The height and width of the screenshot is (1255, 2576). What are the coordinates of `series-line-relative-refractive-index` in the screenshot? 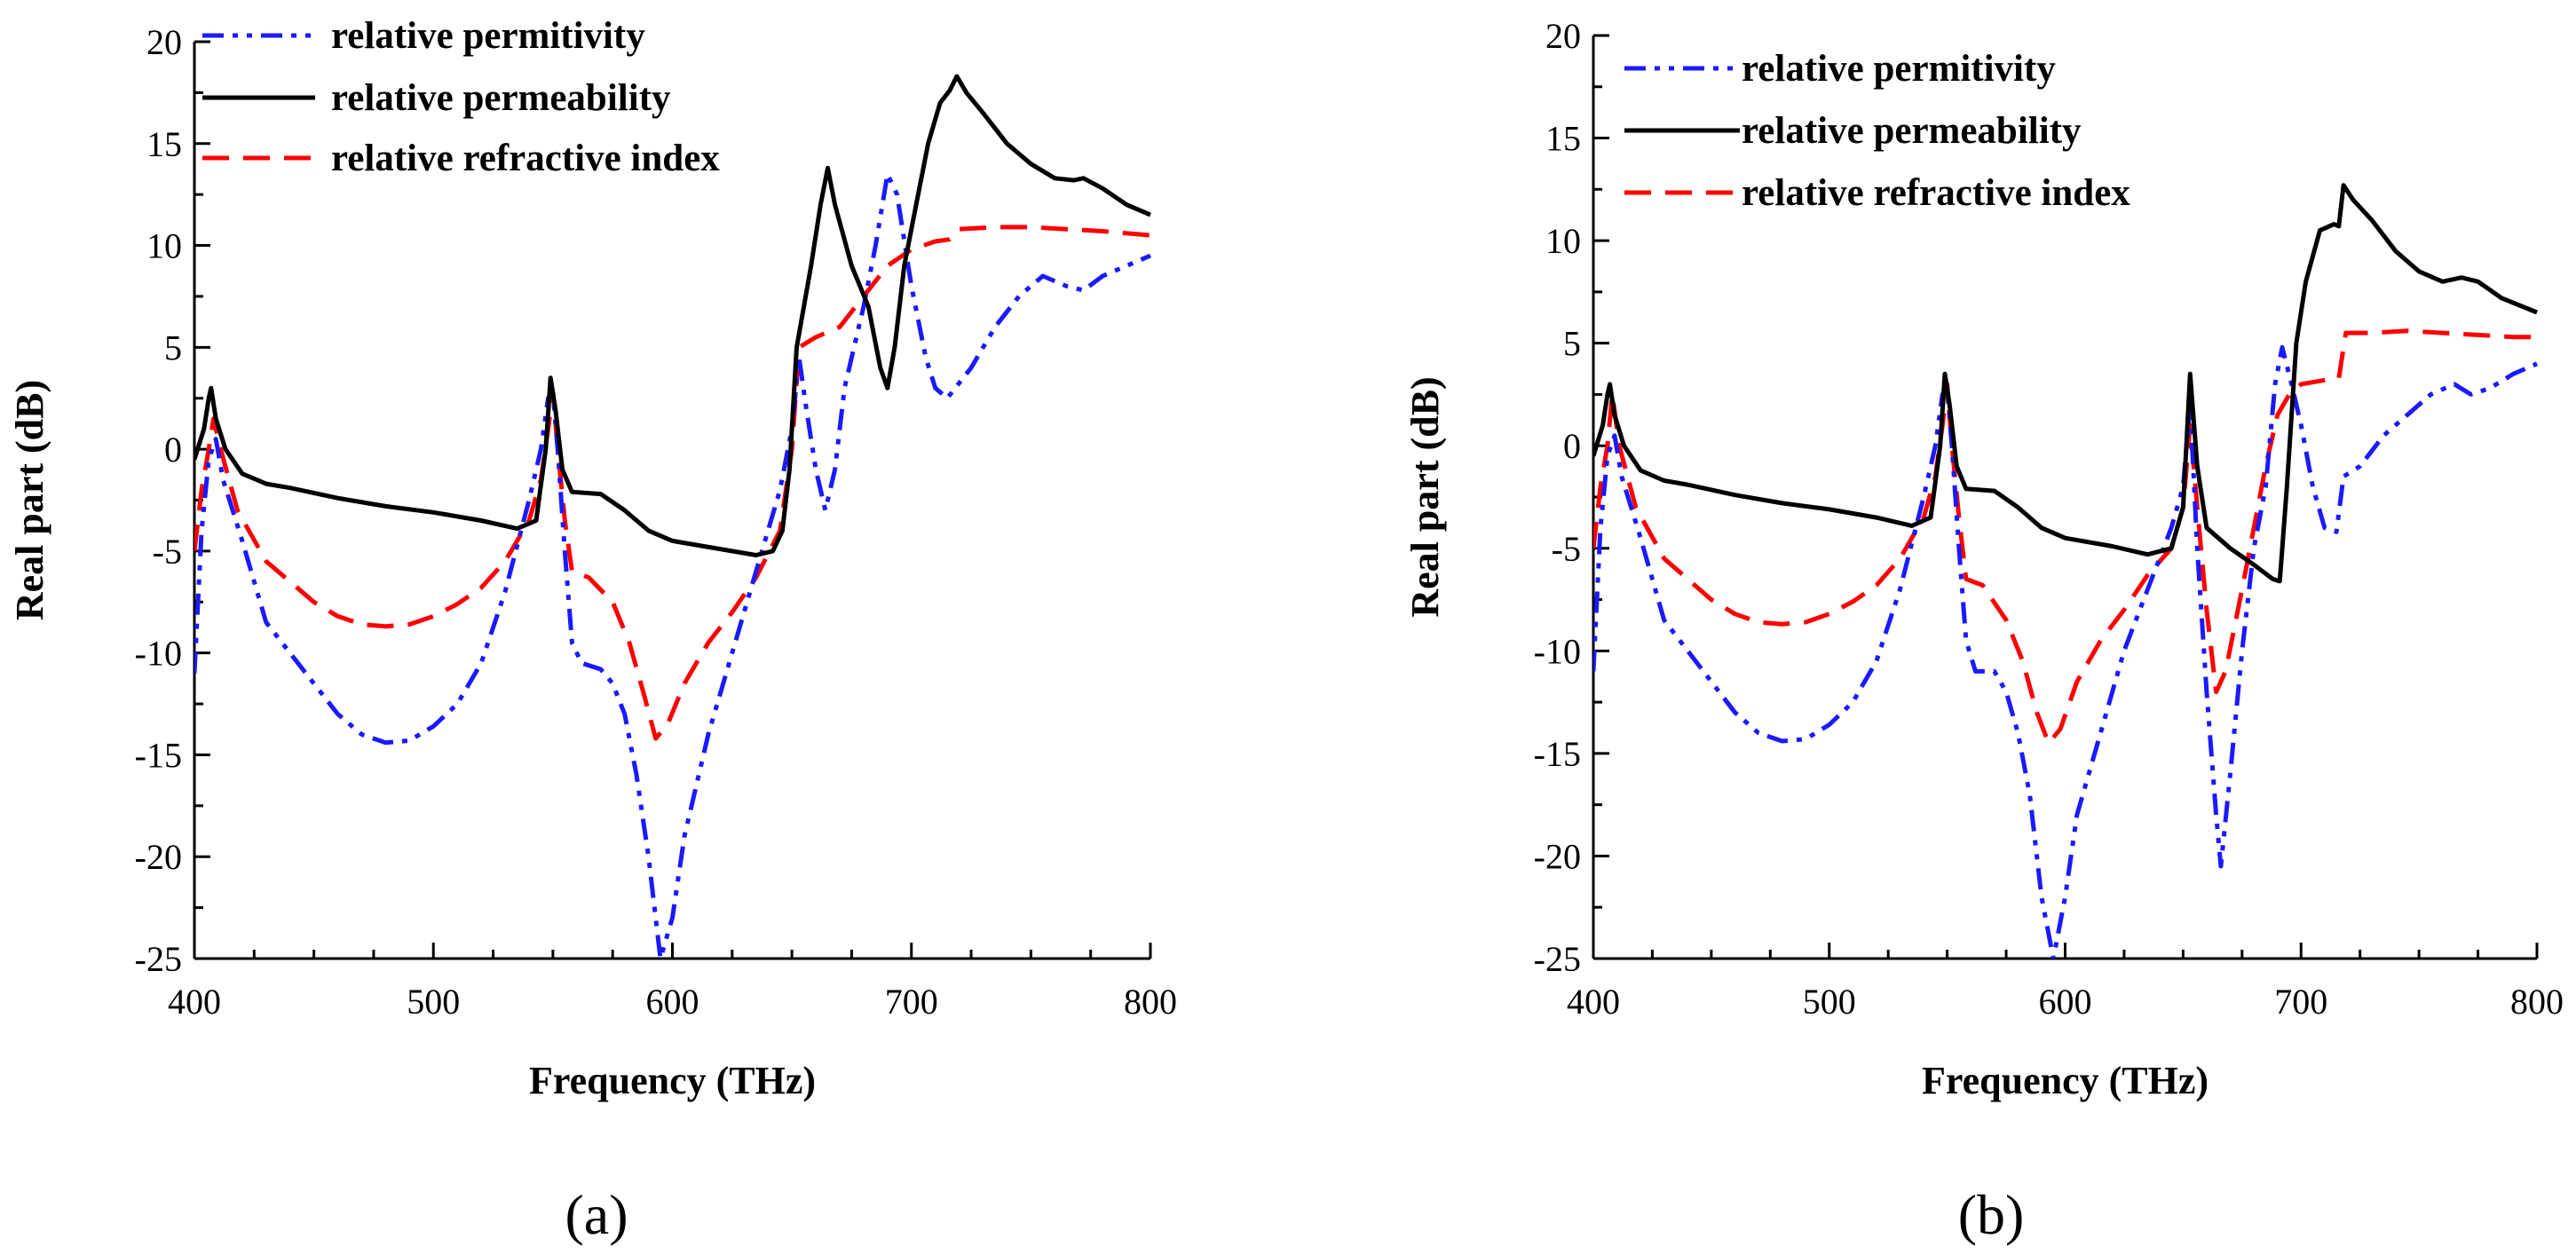 It's located at (2065, 537).